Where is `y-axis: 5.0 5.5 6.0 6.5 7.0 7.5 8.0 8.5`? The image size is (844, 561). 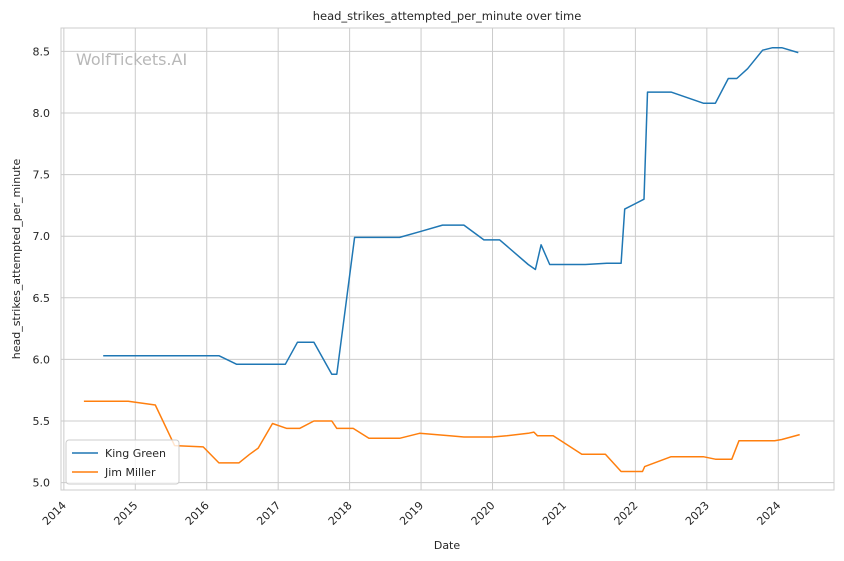 y-axis: 5.0 5.5 6.0 6.5 7.0 7.5 8.0 8.5 is located at coordinates (42, 267).